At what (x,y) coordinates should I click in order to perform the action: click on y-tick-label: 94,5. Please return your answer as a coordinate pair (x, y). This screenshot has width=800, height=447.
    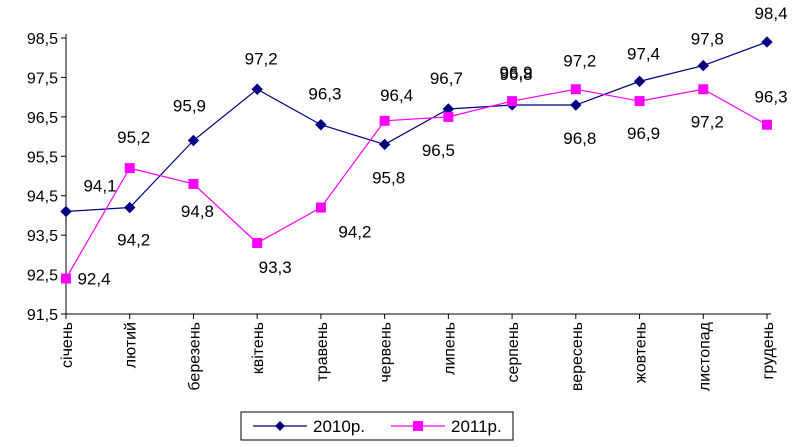
    Looking at the image, I should click on (42, 197).